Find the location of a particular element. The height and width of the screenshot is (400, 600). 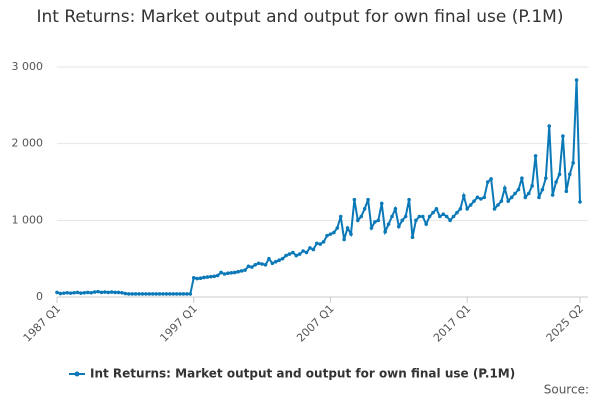

y-tick-label: 2 000 is located at coordinates (28, 143).